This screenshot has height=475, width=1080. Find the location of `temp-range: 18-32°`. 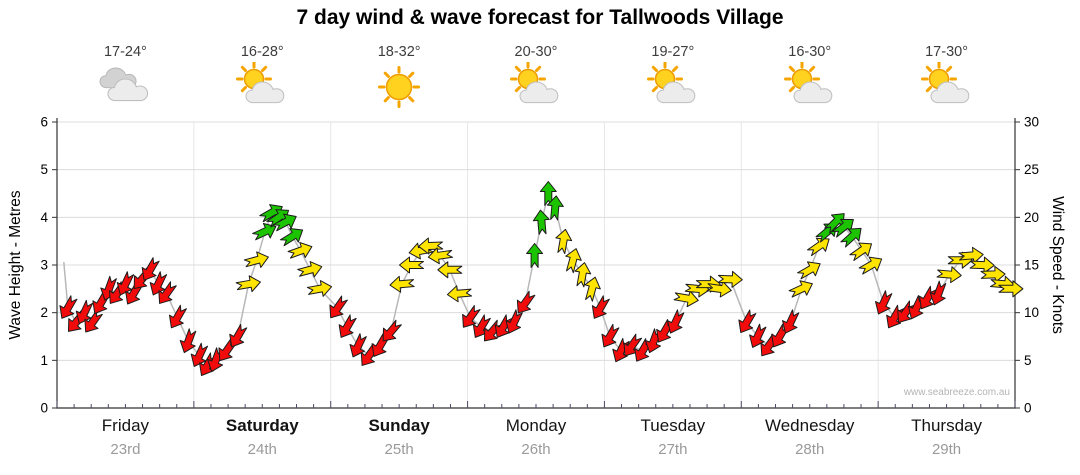

temp-range: 18-32° is located at coordinates (399, 52).